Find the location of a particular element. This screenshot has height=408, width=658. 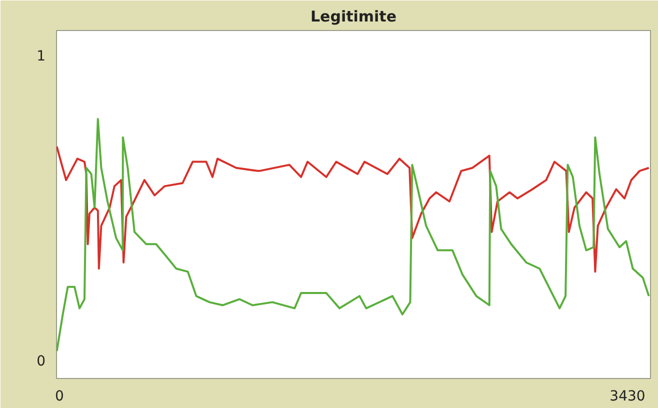

chart-title: Legitimite is located at coordinates (353, 17).